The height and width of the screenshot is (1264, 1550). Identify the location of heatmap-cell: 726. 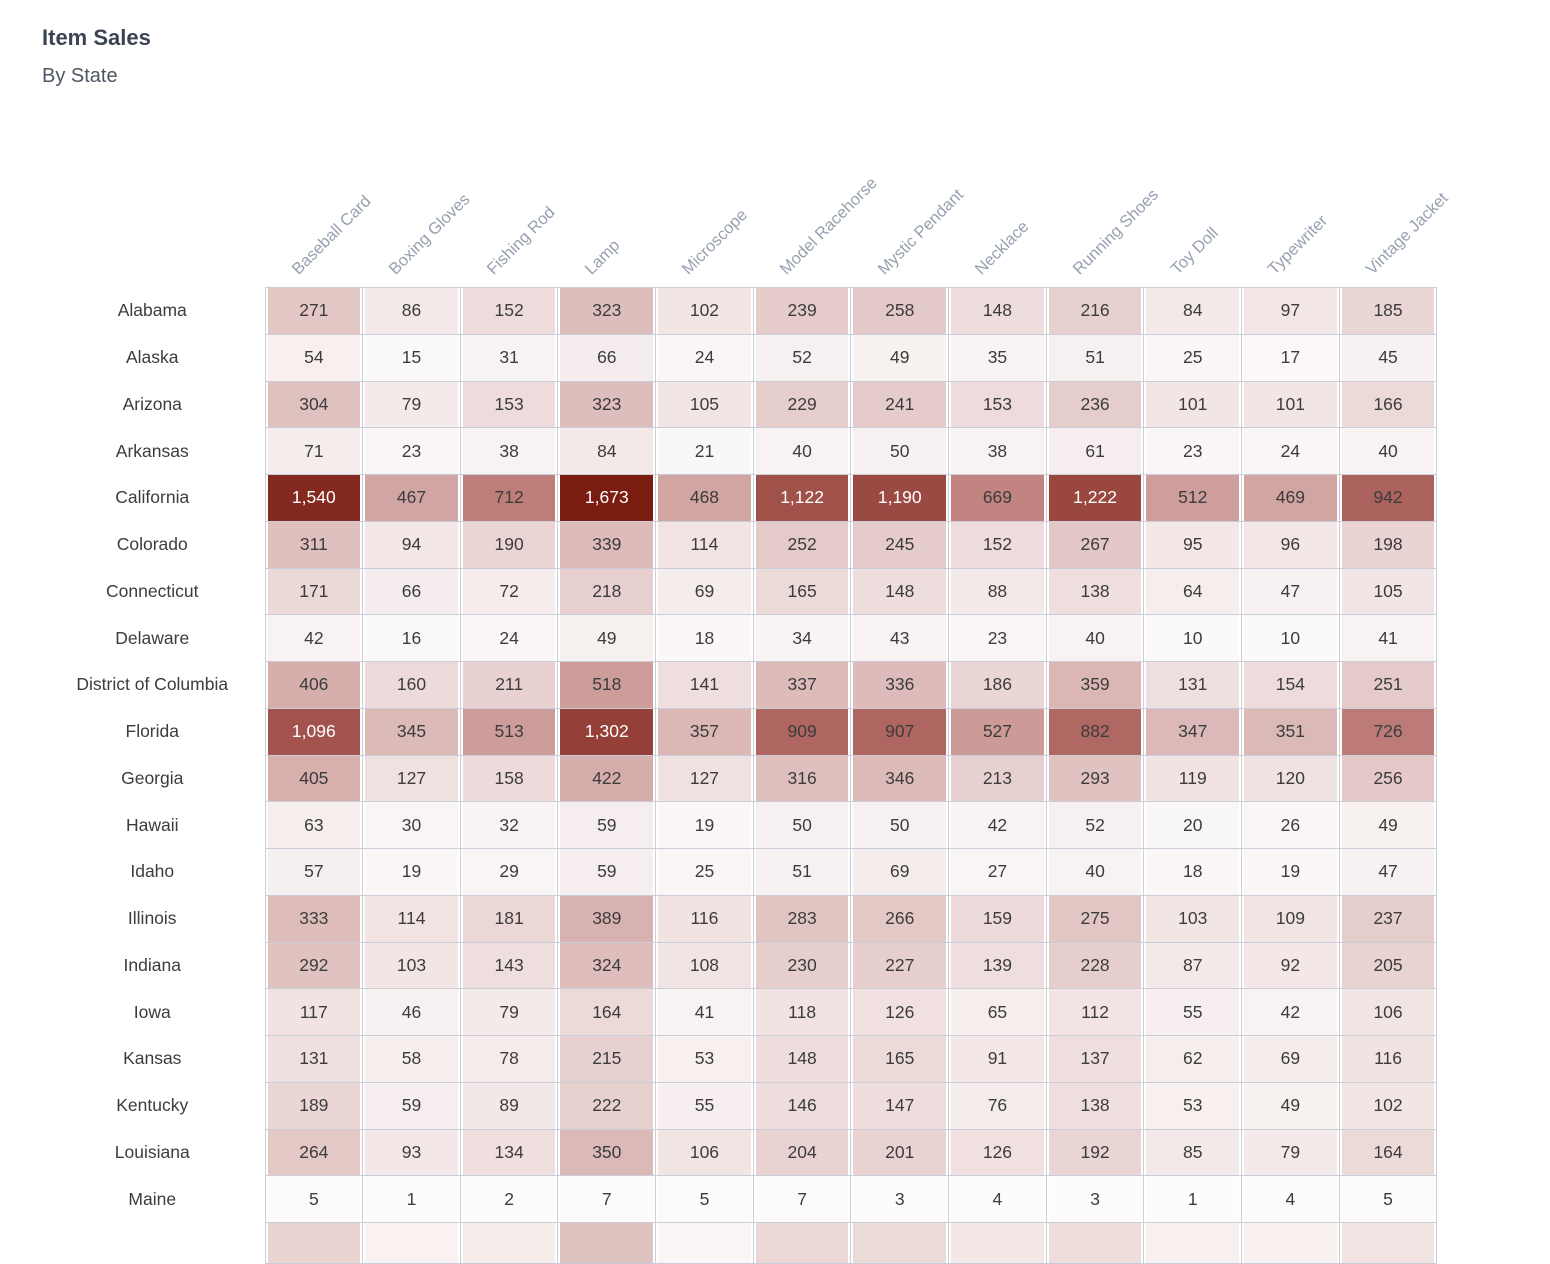
(1388, 731).